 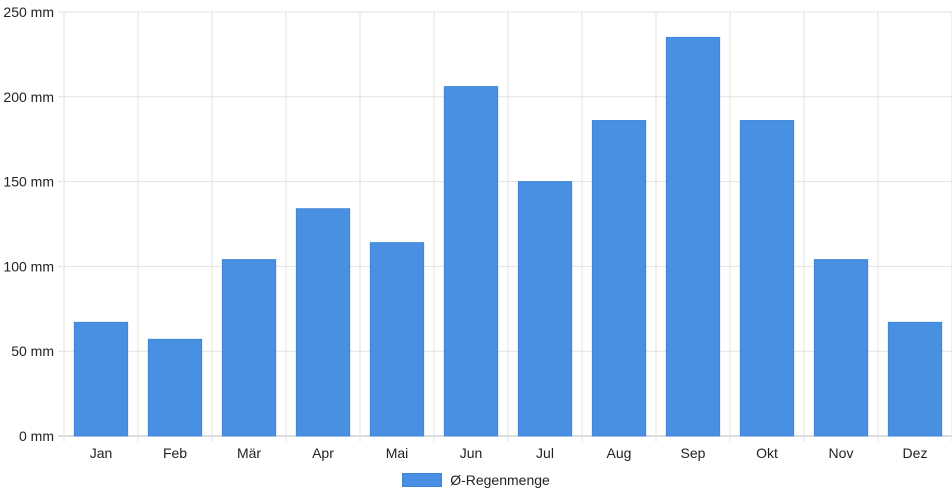 What do you see at coordinates (619, 453) in the screenshot?
I see `x-tick-label: Aug` at bounding box center [619, 453].